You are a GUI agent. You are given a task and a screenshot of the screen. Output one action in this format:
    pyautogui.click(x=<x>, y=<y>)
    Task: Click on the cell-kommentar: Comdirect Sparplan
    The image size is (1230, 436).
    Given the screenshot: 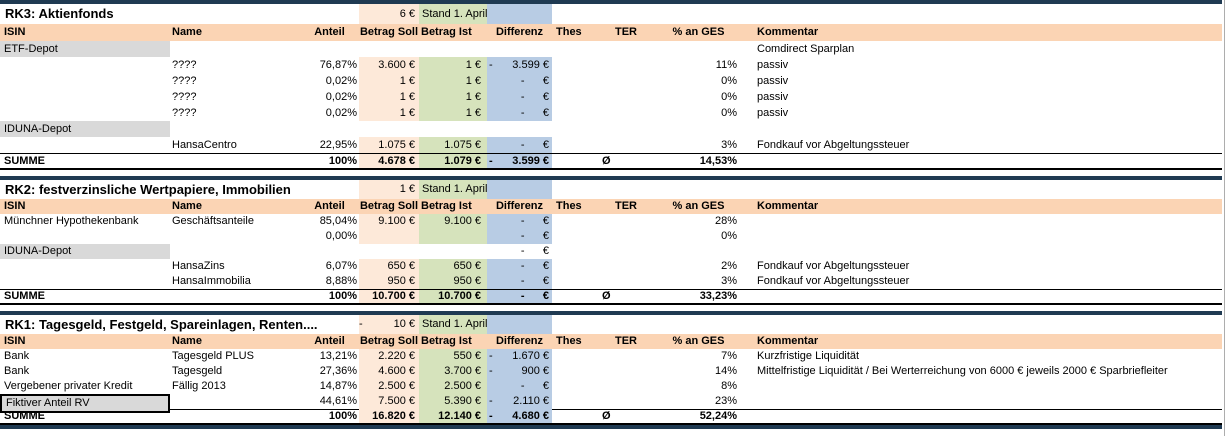 What is the action you would take?
    pyautogui.click(x=806, y=49)
    